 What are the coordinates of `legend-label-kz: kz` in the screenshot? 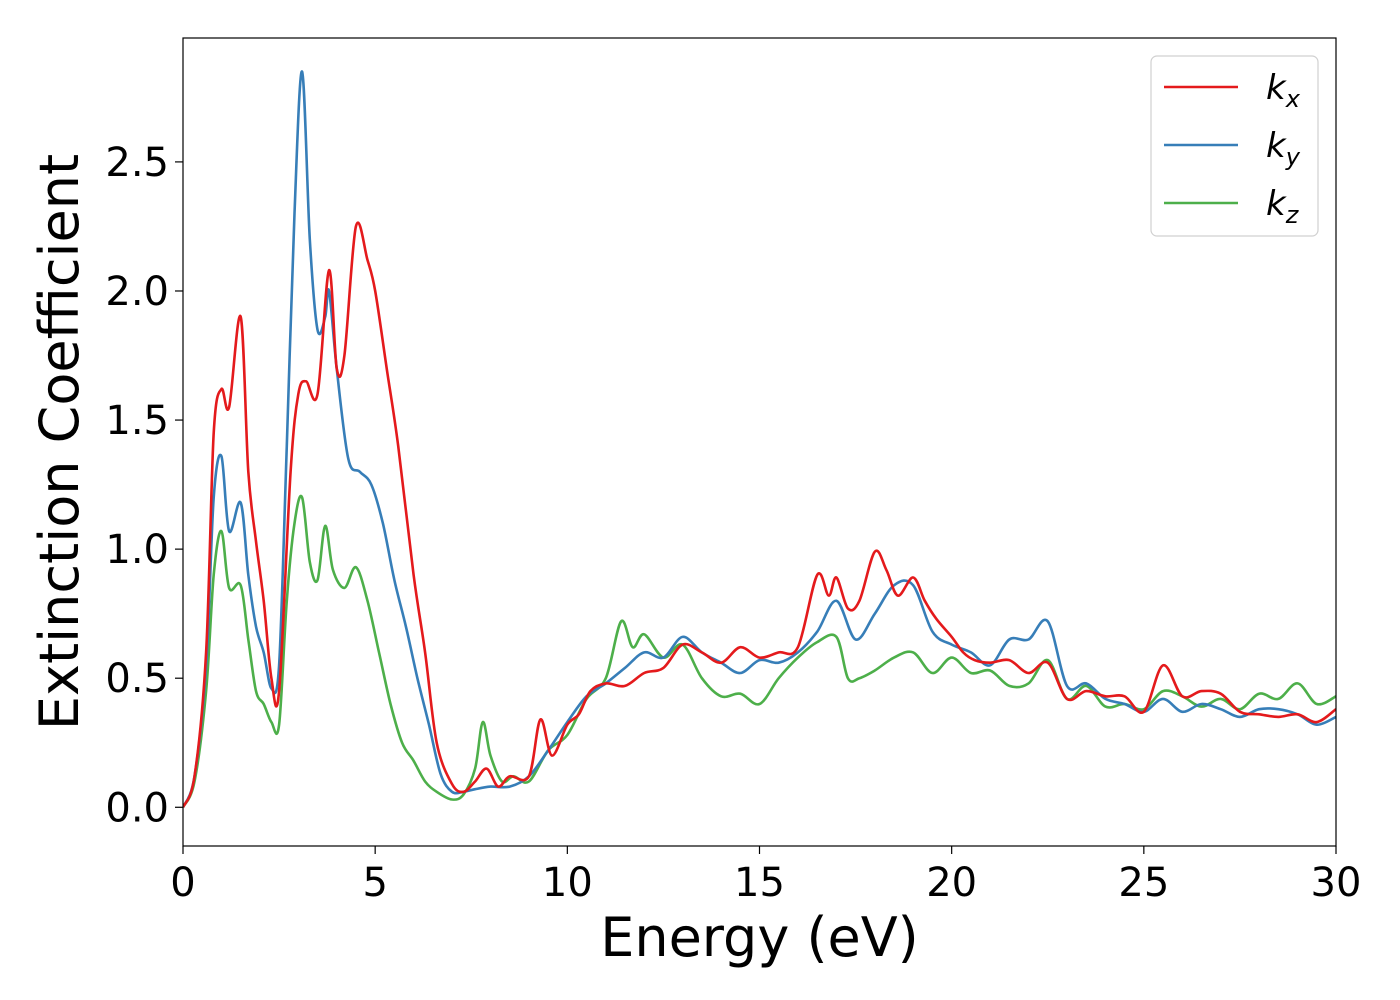 It's located at (1283, 206).